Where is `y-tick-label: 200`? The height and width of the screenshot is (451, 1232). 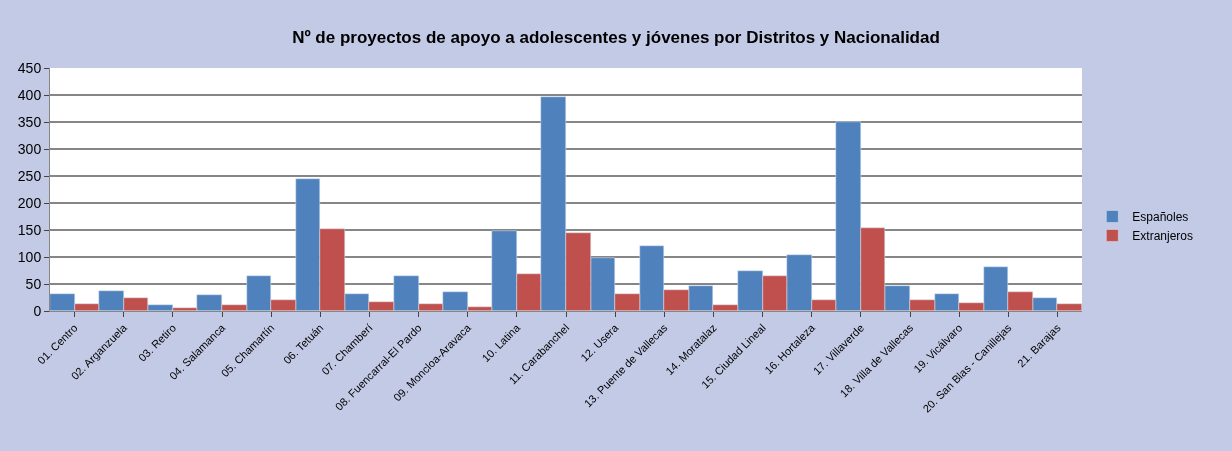 y-tick-label: 200 is located at coordinates (29, 202).